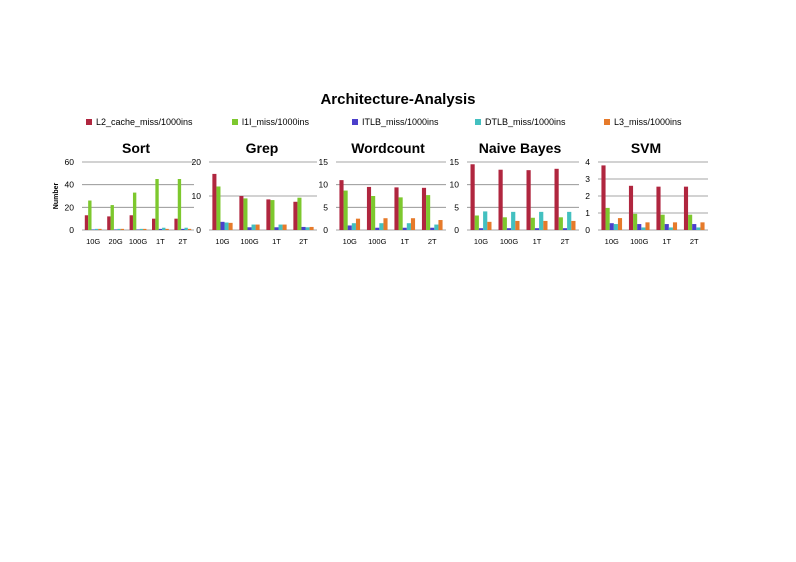  What do you see at coordinates (257, 227) in the screenshot?
I see `bar-grep-100g-s5` at bounding box center [257, 227].